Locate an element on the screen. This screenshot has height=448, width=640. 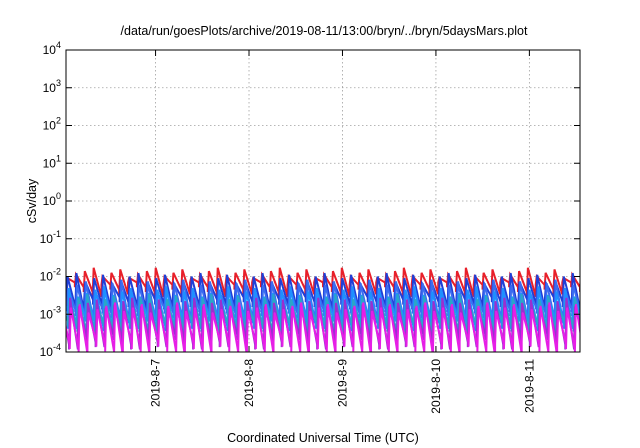
y-tick-label: 10² is located at coordinates (52, 124).